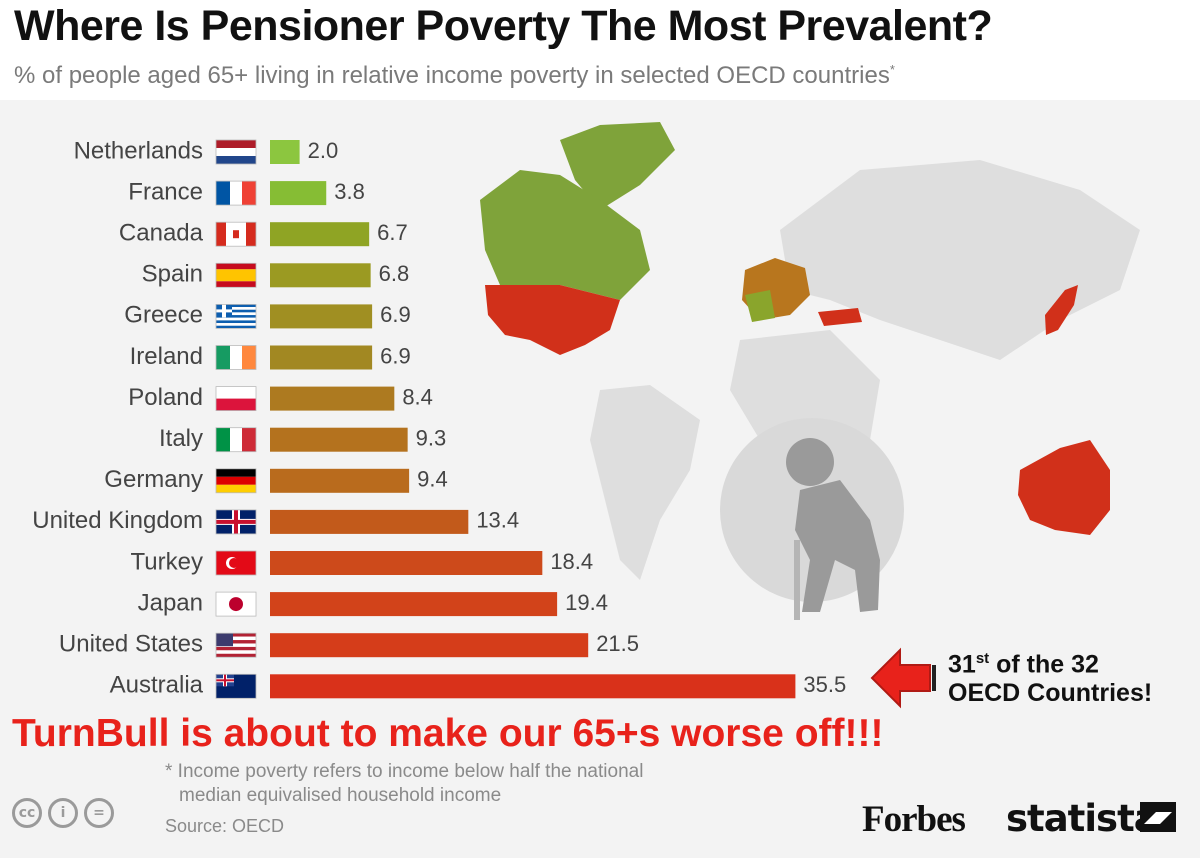 The height and width of the screenshot is (858, 1200). I want to click on value-label: 6.7, so click(392, 232).